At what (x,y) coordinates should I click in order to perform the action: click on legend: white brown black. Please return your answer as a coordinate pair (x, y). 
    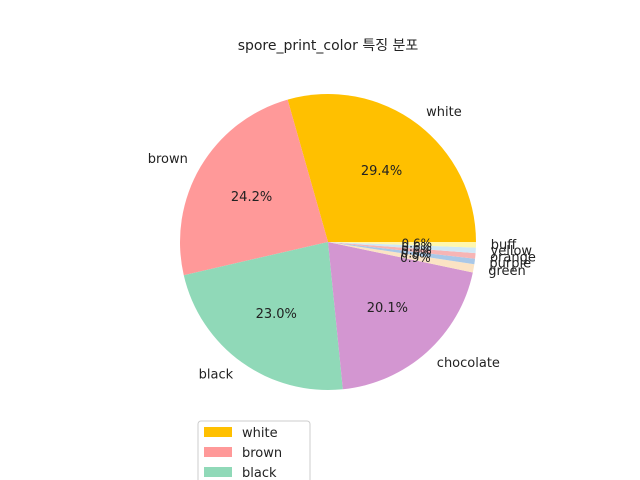
    Looking at the image, I should click on (254, 450).